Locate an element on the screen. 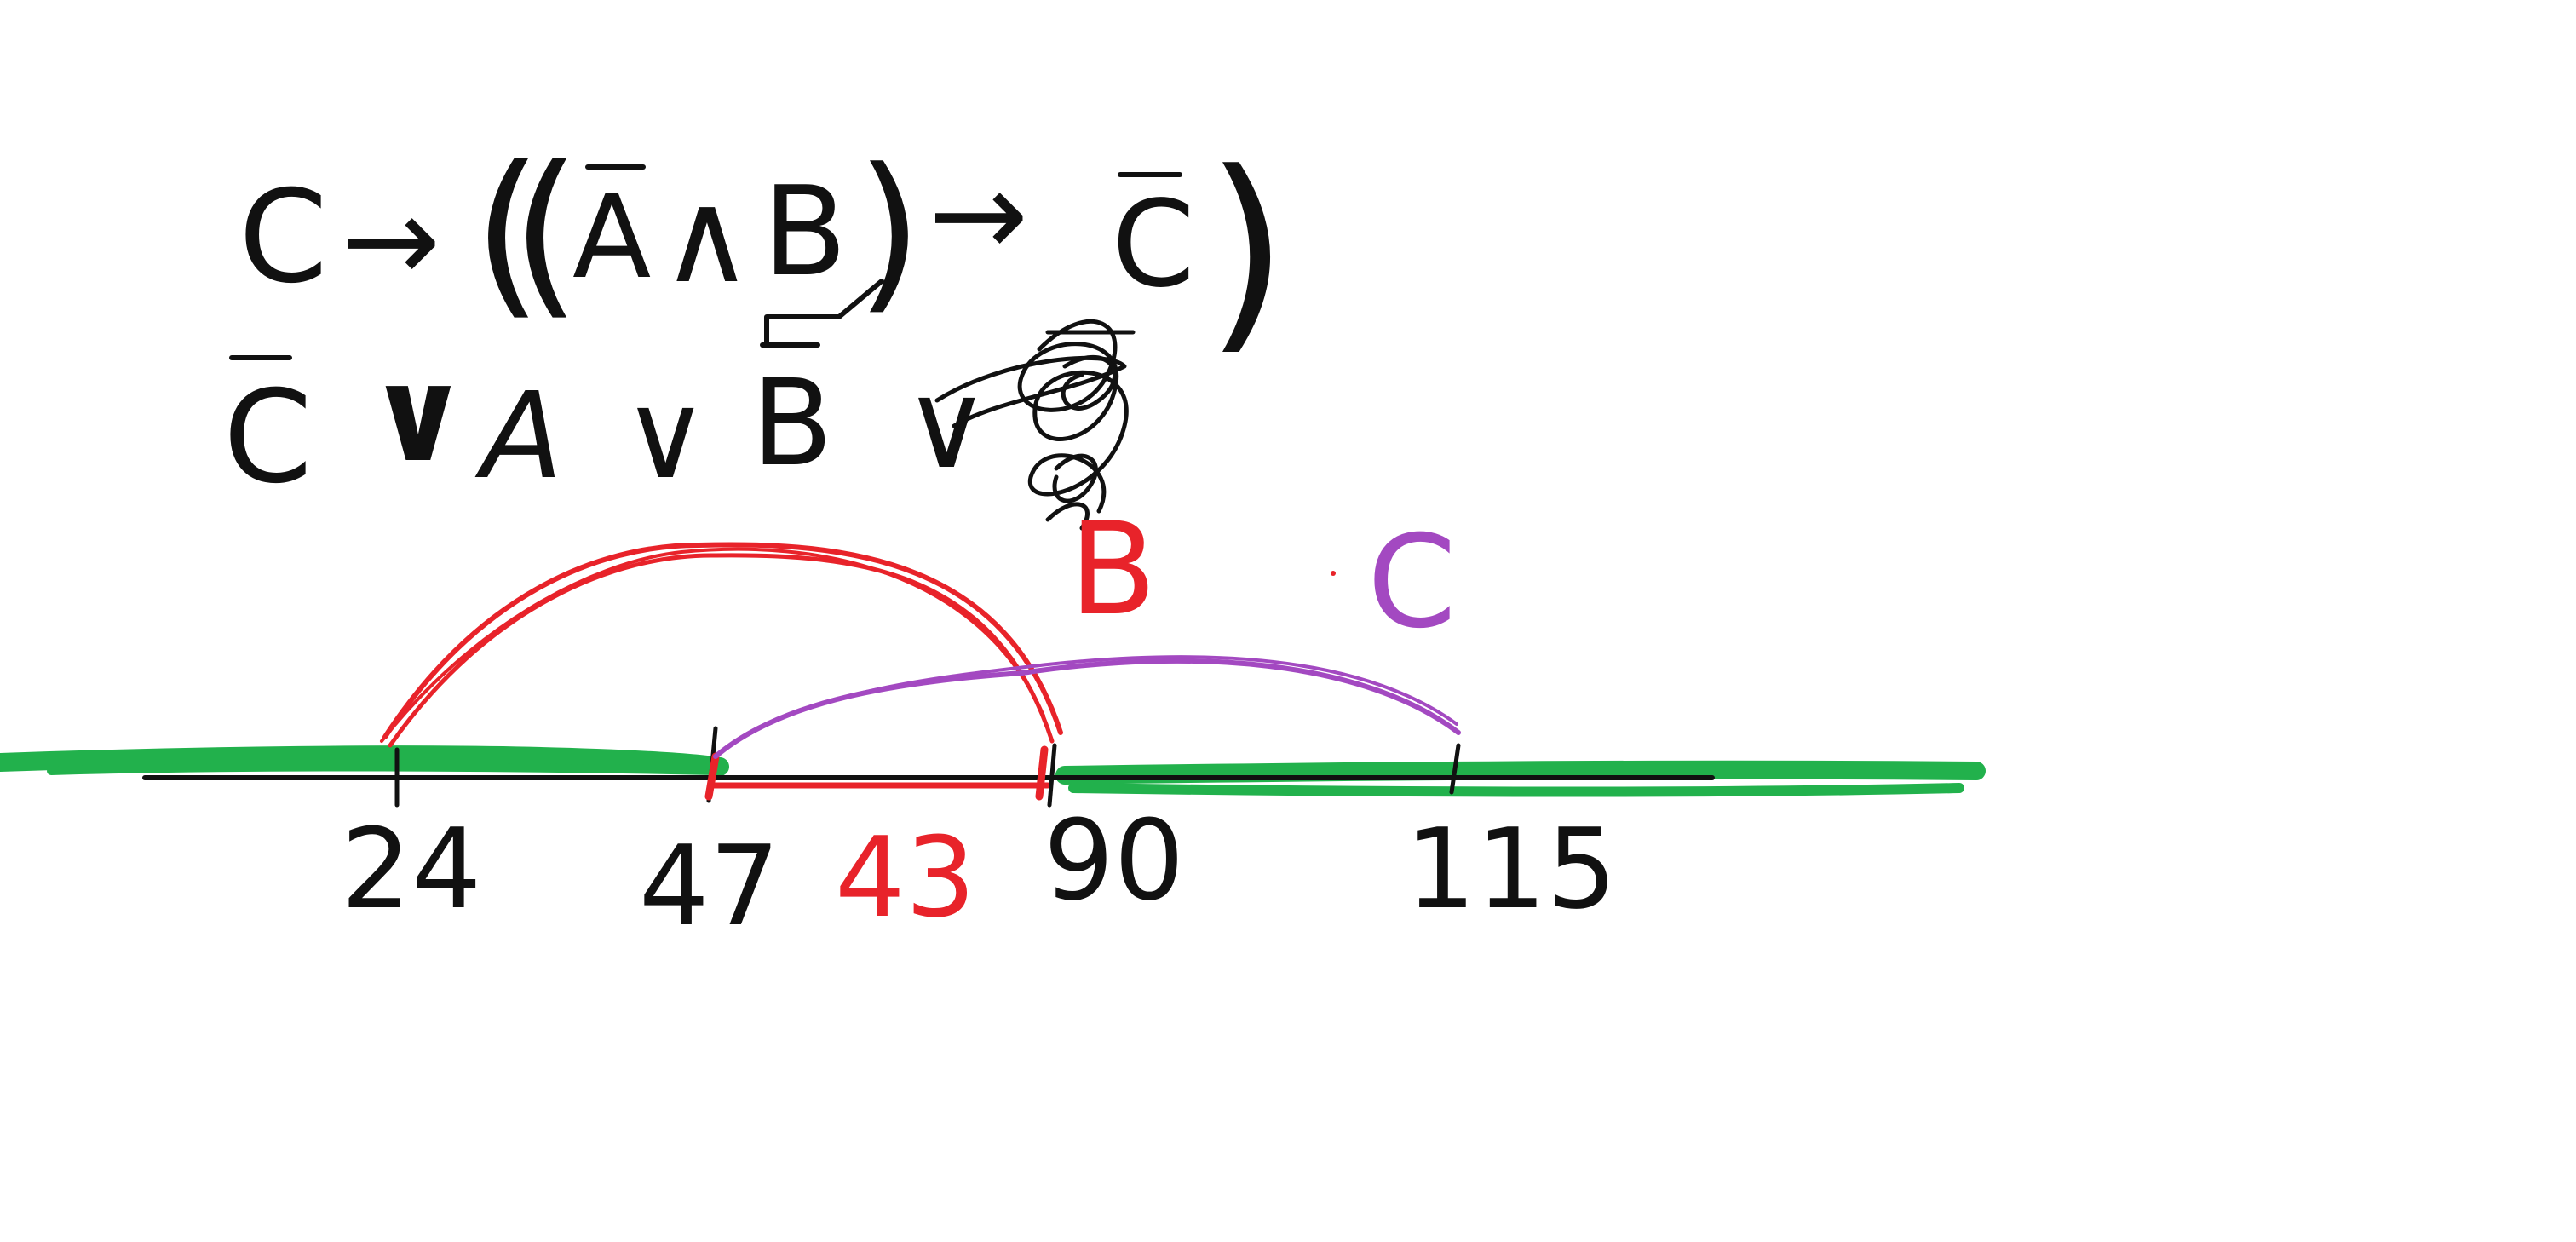 The width and height of the screenshot is (2576, 1242). formula-var-a: A is located at coordinates (612, 237).